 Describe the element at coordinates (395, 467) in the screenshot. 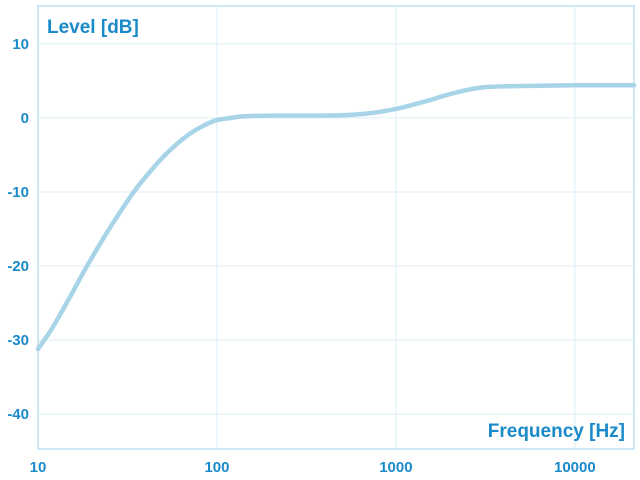

I see `x-tick-label: 1000` at that location.